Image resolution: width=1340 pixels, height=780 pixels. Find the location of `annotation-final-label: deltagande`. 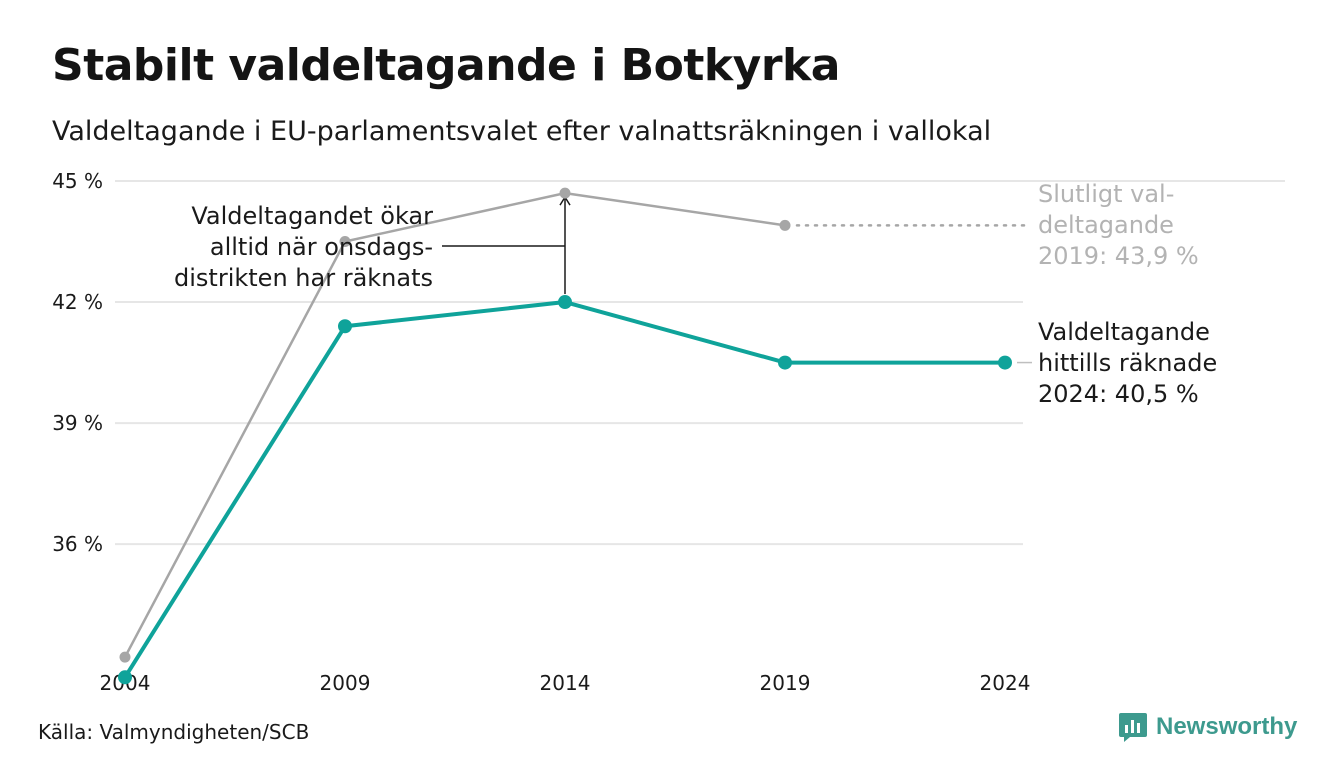

annotation-final-label: deltagande is located at coordinates (1106, 225).